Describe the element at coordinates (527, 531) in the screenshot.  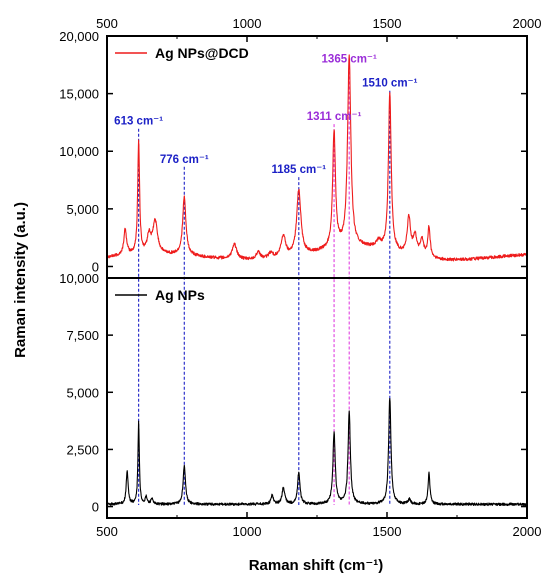
I see `x-tick-label-3: 2000` at that location.